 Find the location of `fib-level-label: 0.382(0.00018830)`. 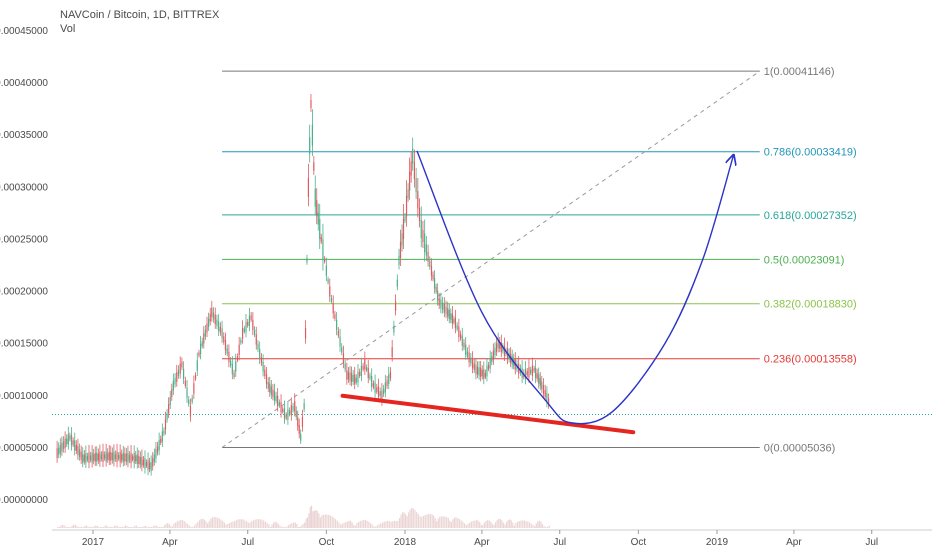

fib-level-label: 0.382(0.00018830) is located at coordinates (810, 305).